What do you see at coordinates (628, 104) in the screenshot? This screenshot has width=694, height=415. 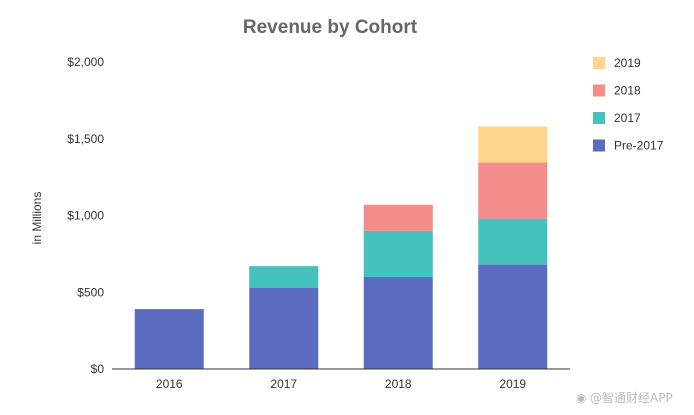 I see `legend: 2019 2018 2017 Pre-2017` at bounding box center [628, 104].